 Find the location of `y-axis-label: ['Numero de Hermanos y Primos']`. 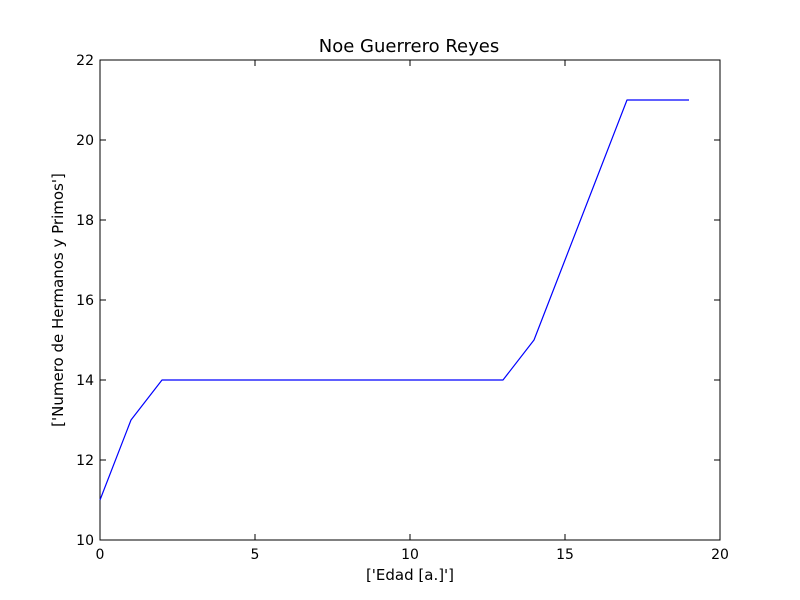

y-axis-label: ['Numero de Hermanos y Primos'] is located at coordinates (58, 300).